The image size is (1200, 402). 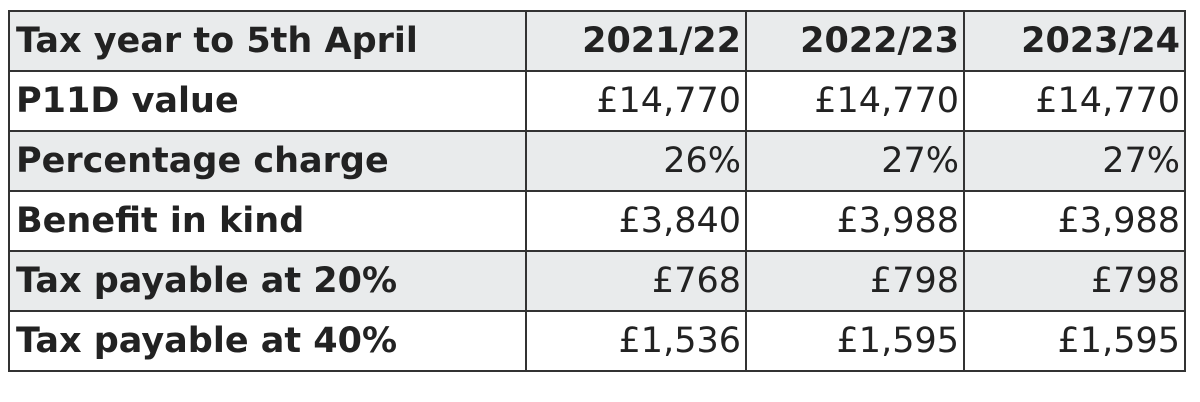 I want to click on table-cell: 26%, so click(x=636, y=161).